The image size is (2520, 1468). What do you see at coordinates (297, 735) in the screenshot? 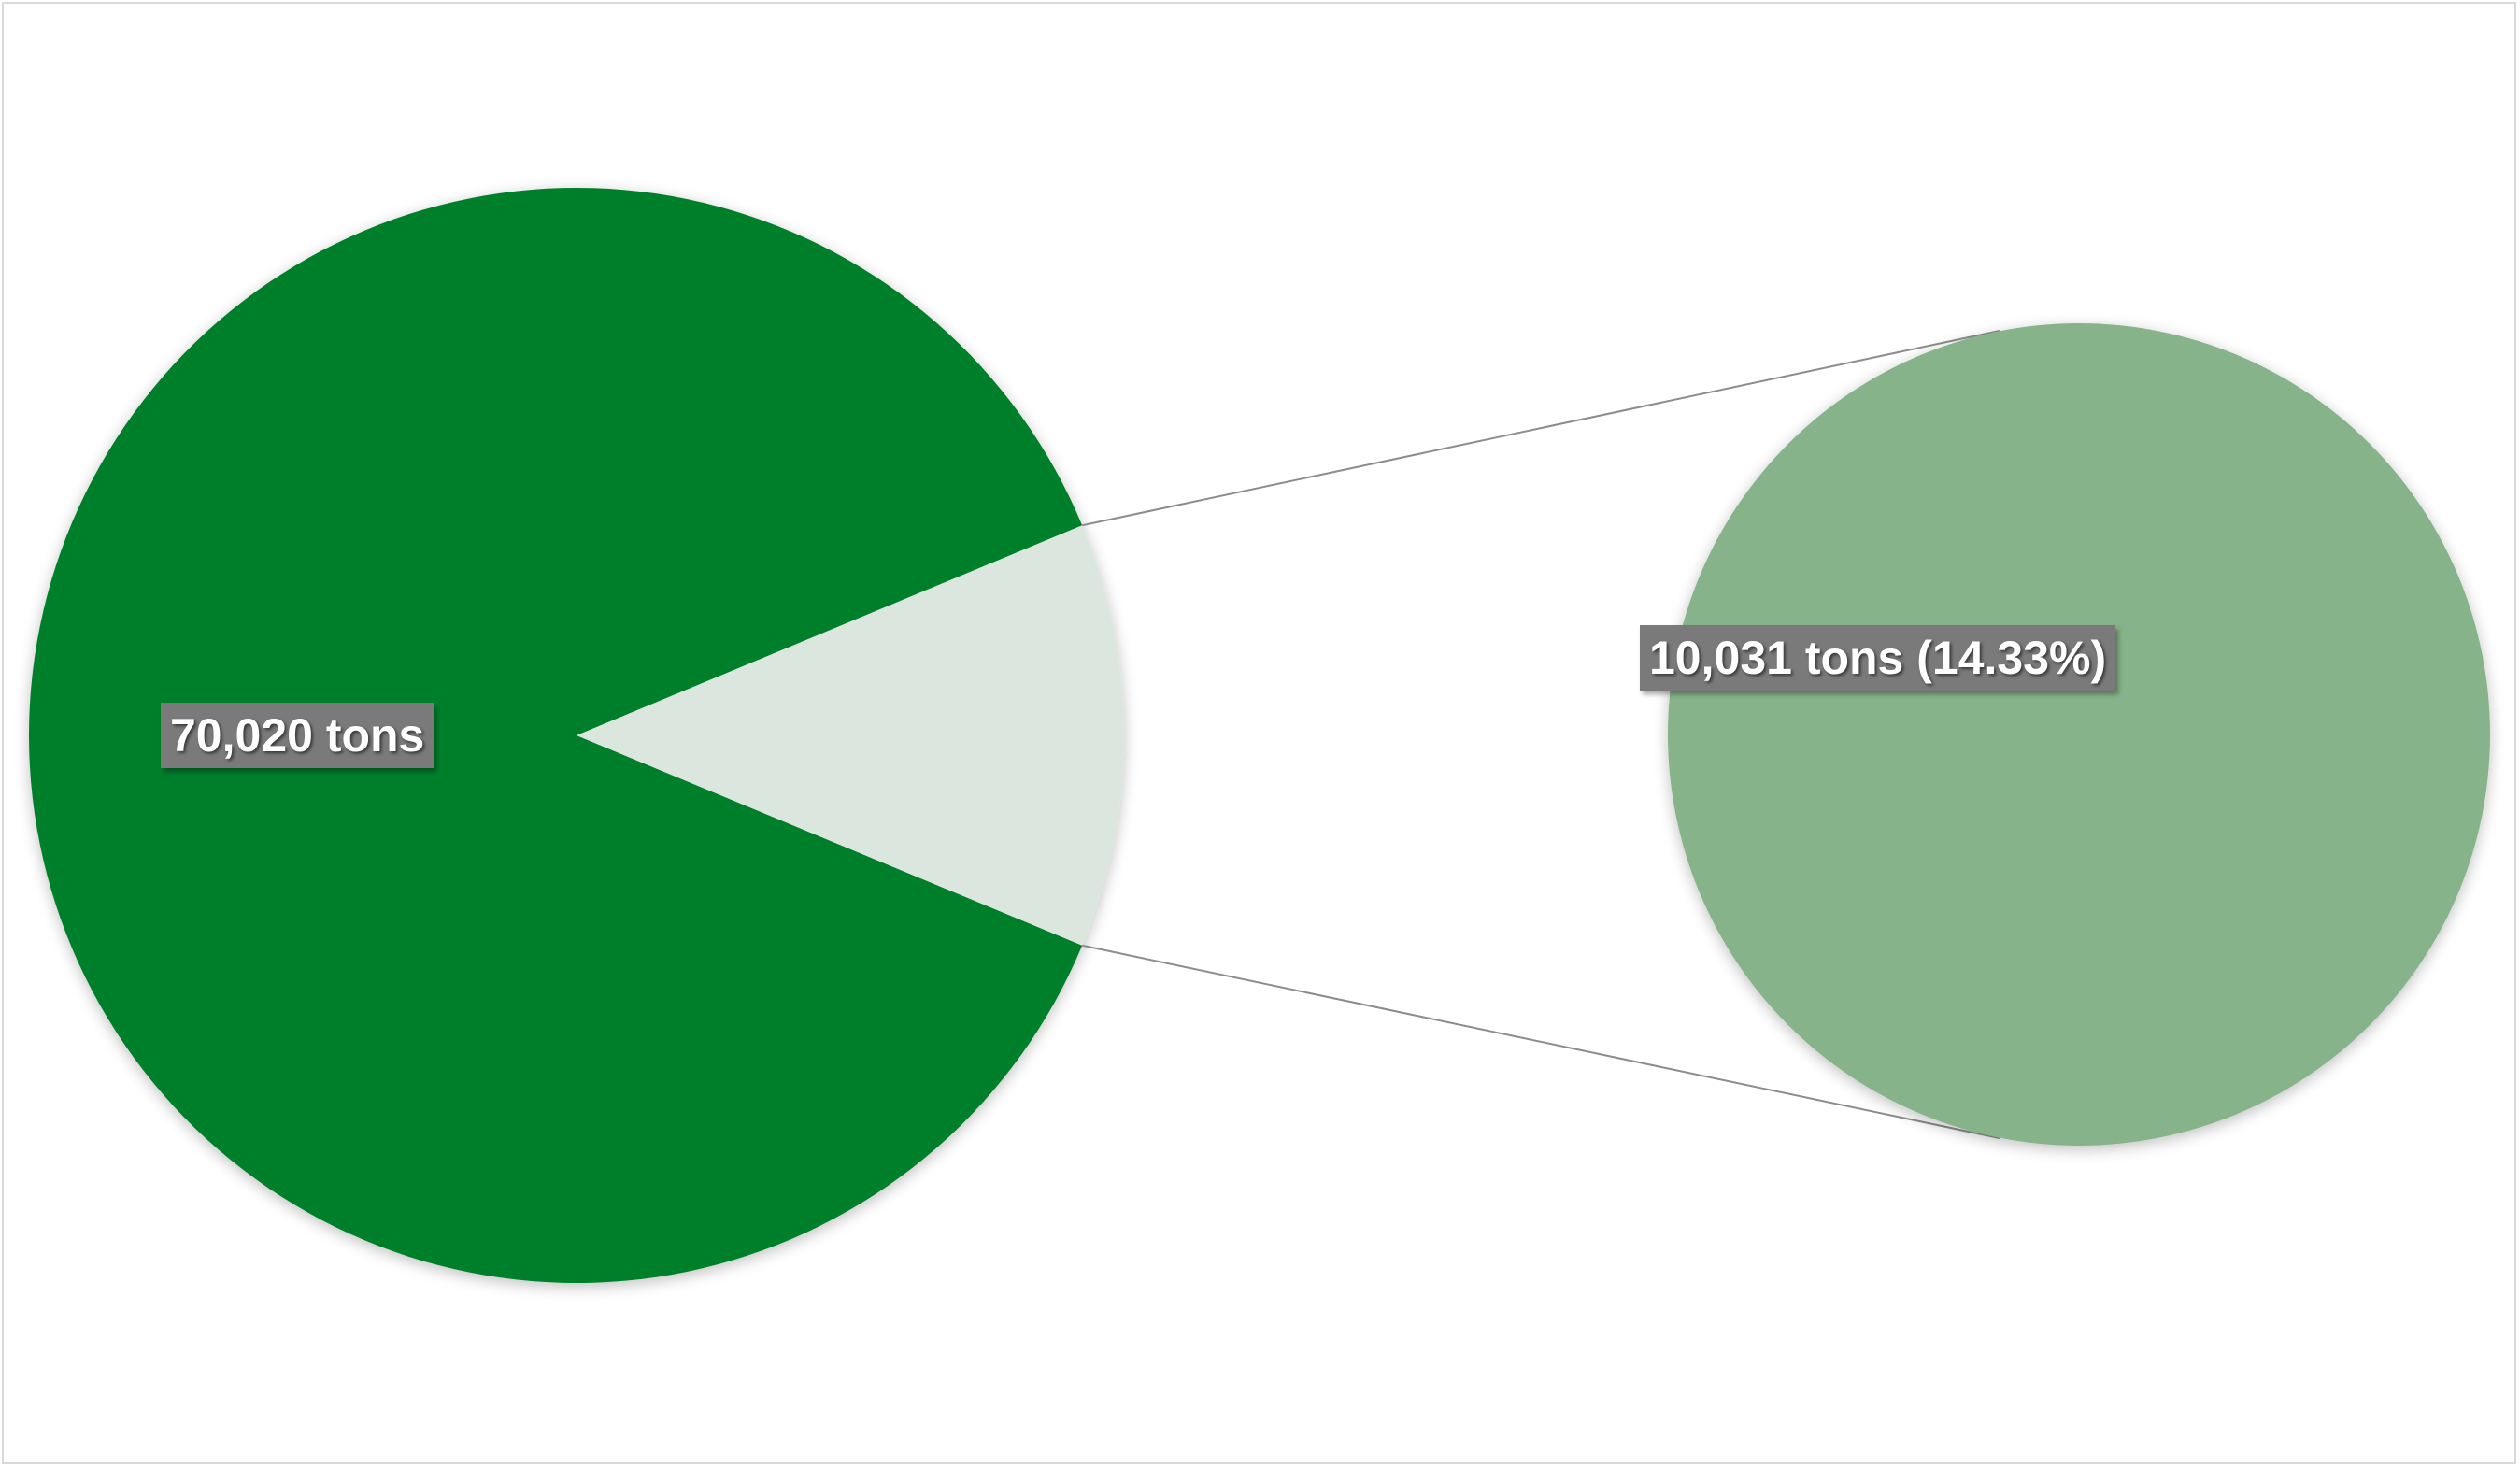
I see `main-slice-data-label: 70,020 tons` at bounding box center [297, 735].